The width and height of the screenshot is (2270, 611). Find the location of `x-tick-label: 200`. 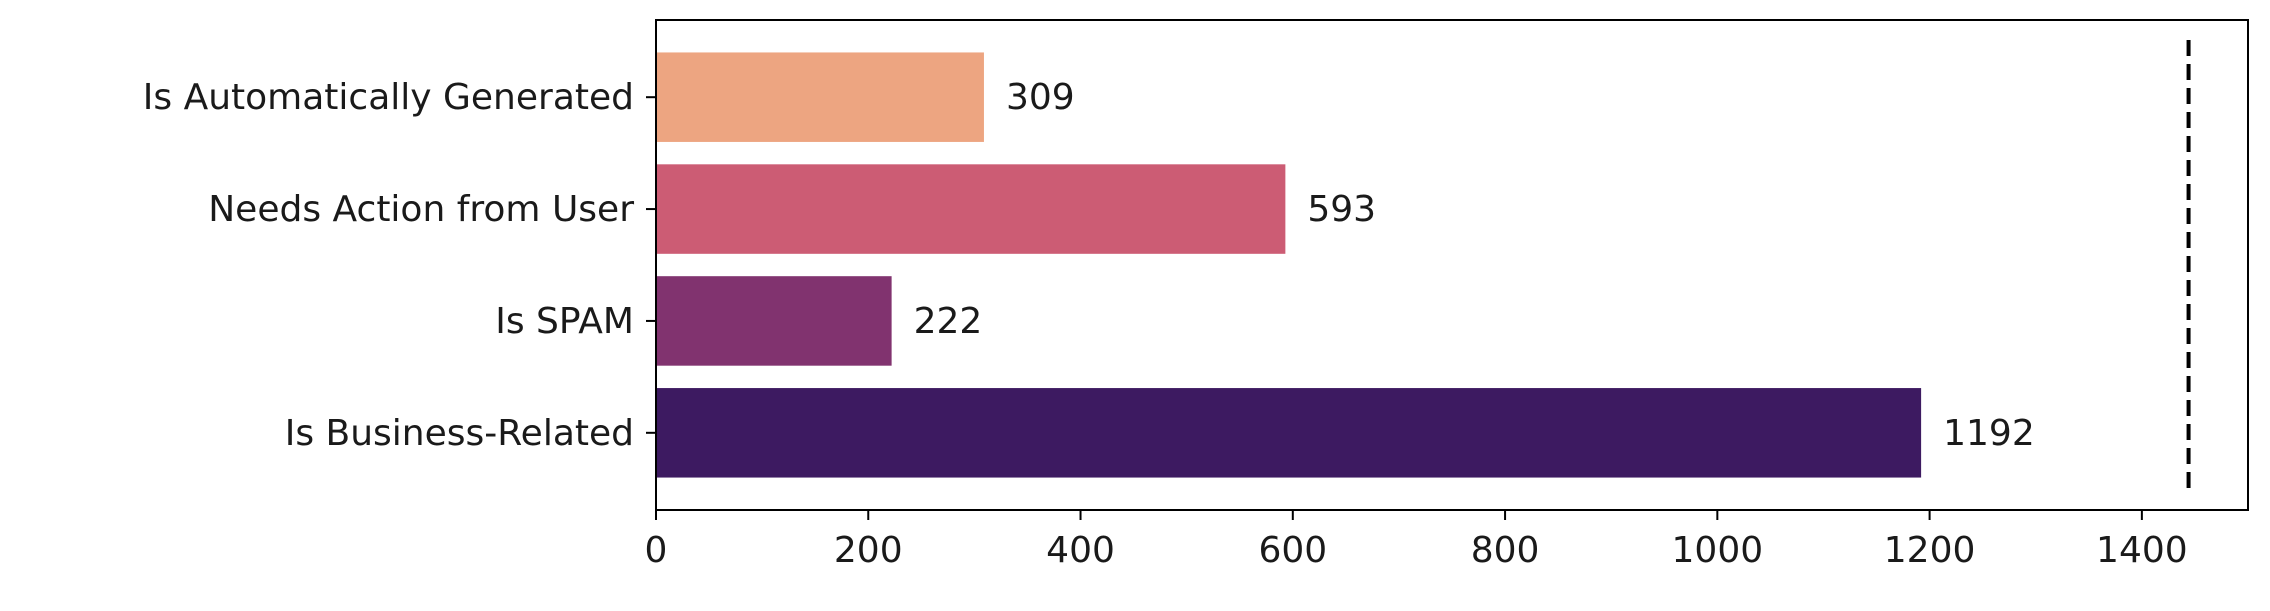

x-tick-label: 200 is located at coordinates (868, 550).